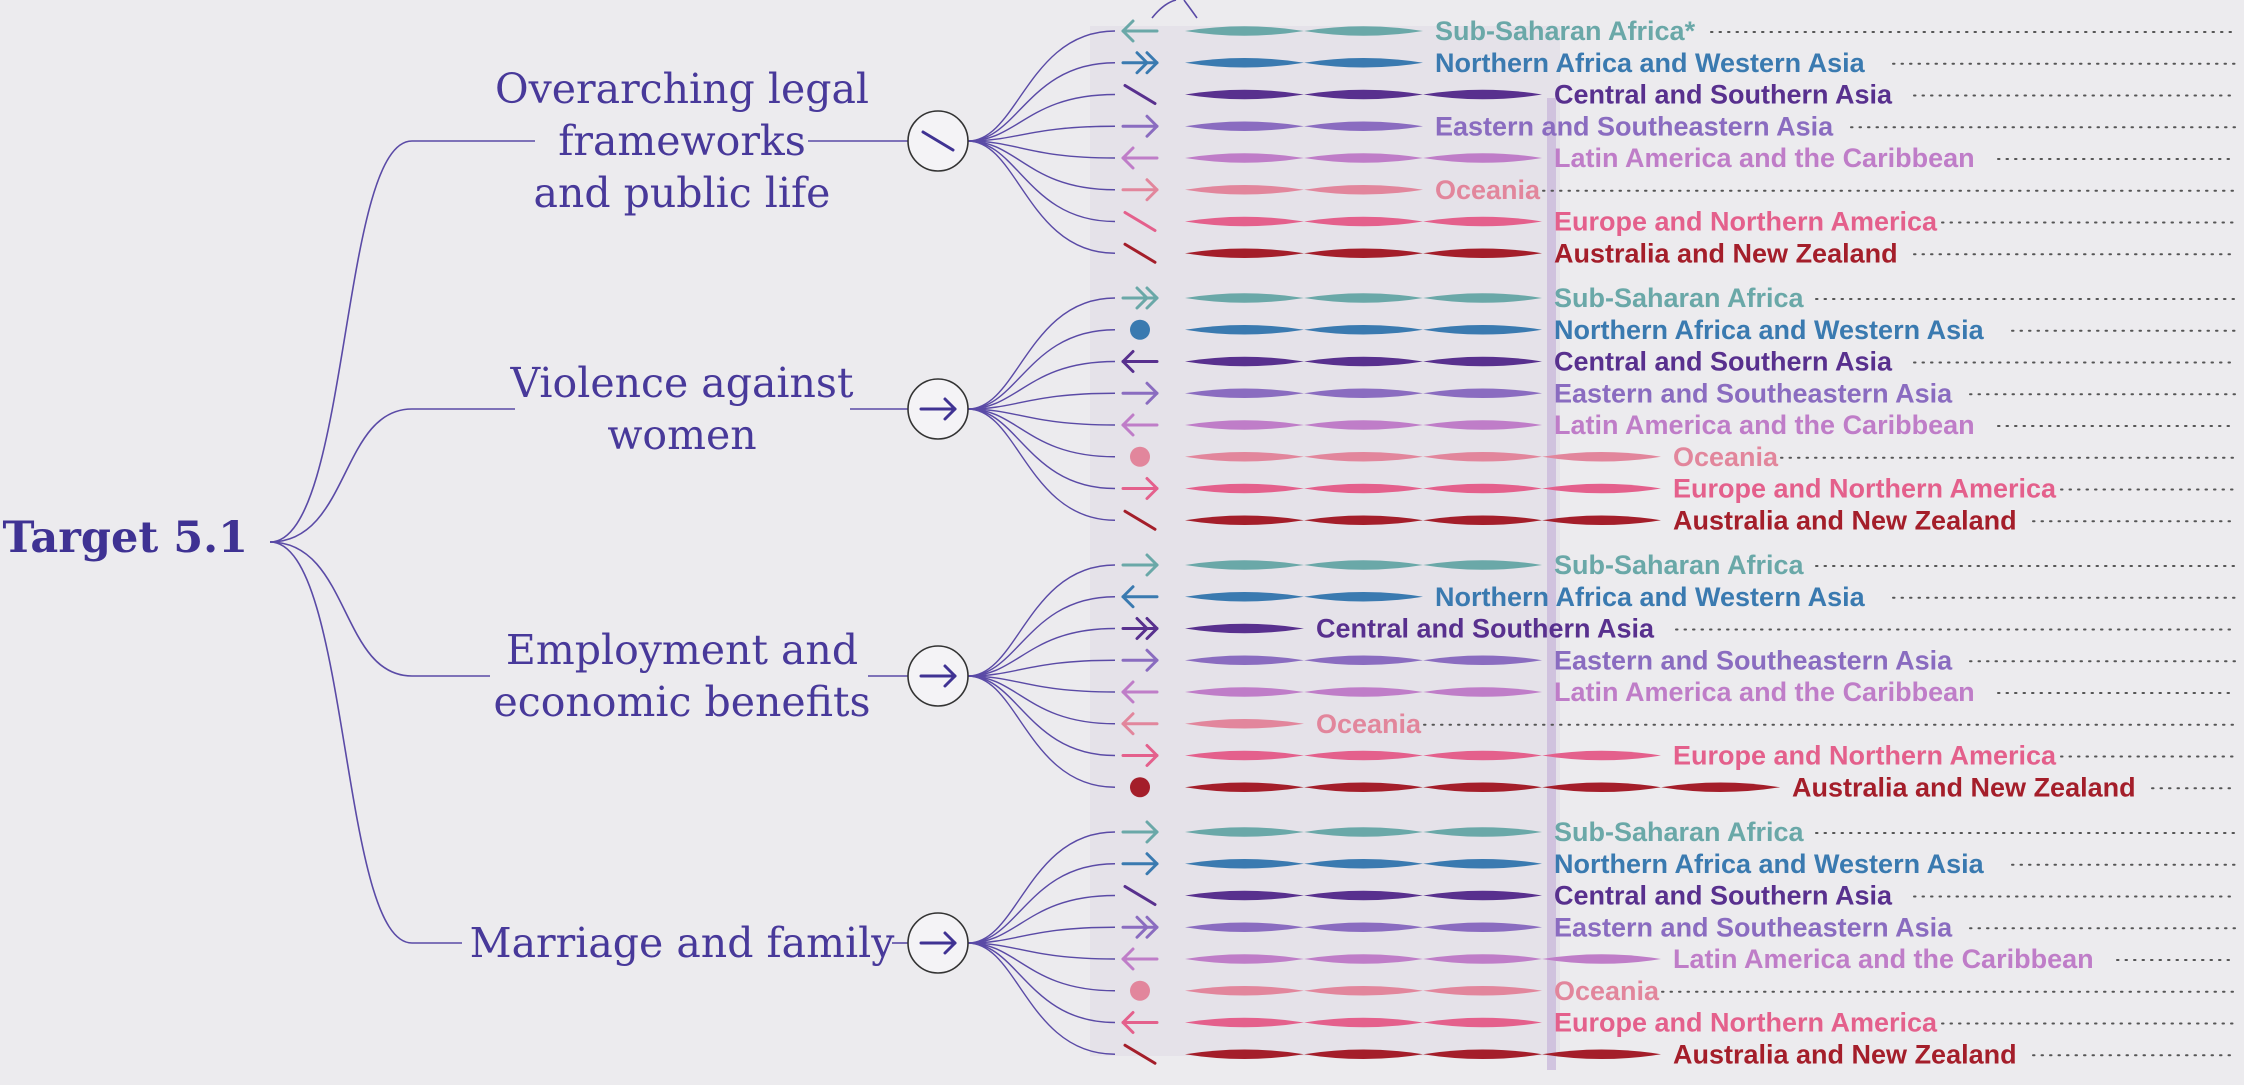 Image resolution: width=2244 pixels, height=1085 pixels. What do you see at coordinates (1164, 9) in the screenshot?
I see `top-stub-line` at bounding box center [1164, 9].